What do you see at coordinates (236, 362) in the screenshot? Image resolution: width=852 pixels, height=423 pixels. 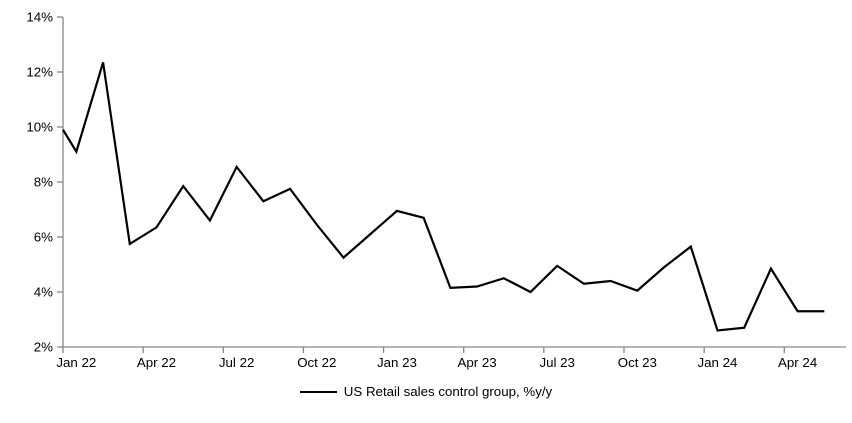 I see `x-tick-label: Jul 22` at bounding box center [236, 362].